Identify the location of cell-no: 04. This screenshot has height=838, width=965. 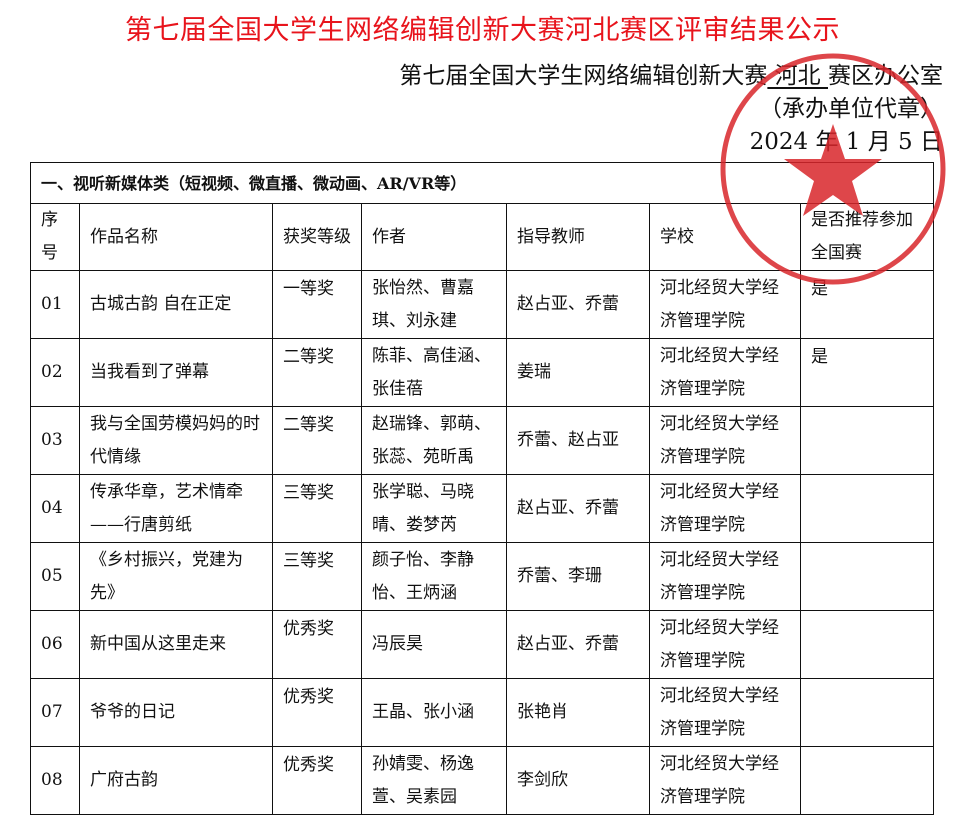
(55, 508).